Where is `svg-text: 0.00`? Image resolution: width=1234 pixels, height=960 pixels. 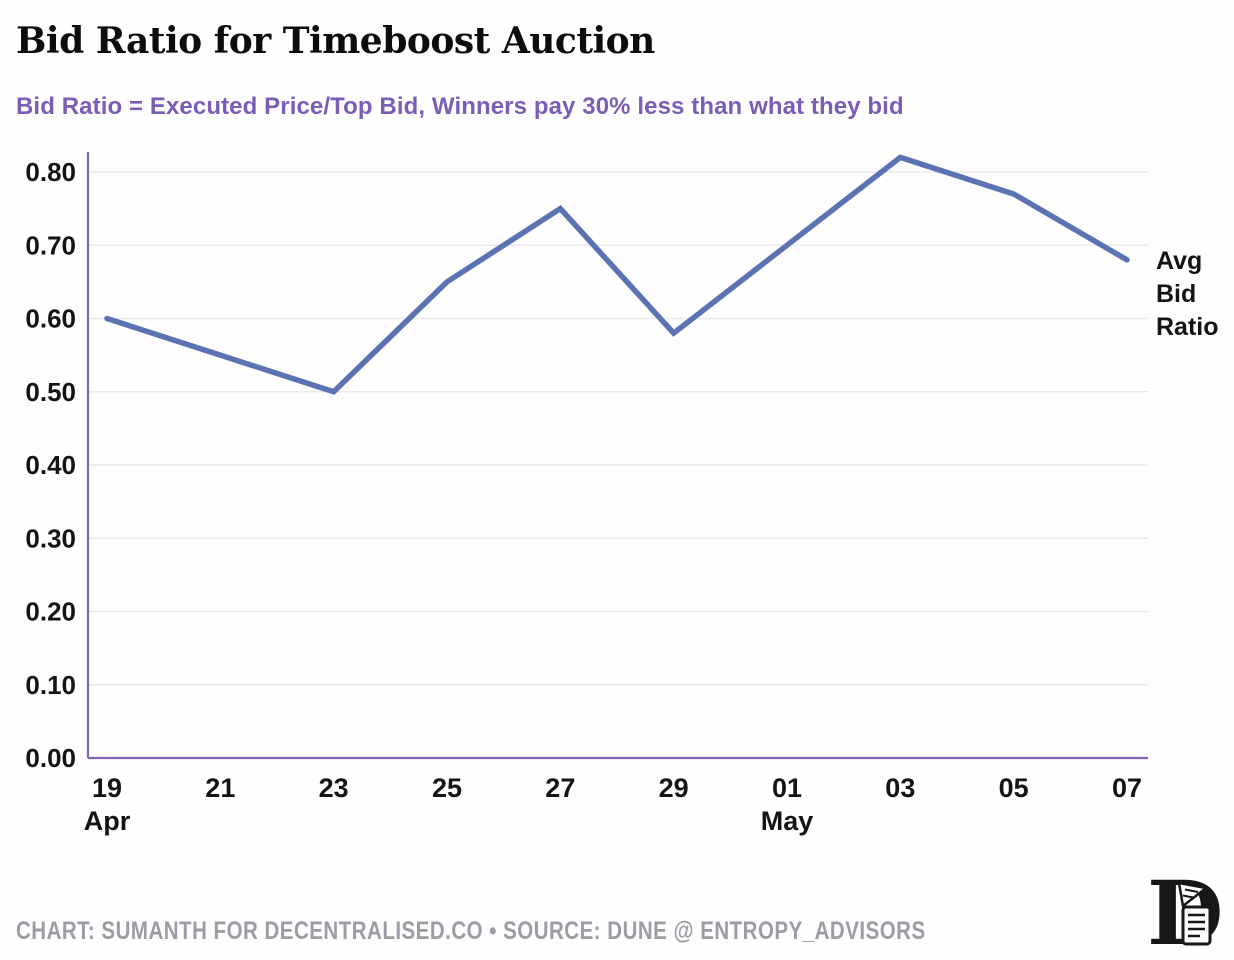
svg-text: 0.00 is located at coordinates (50, 758).